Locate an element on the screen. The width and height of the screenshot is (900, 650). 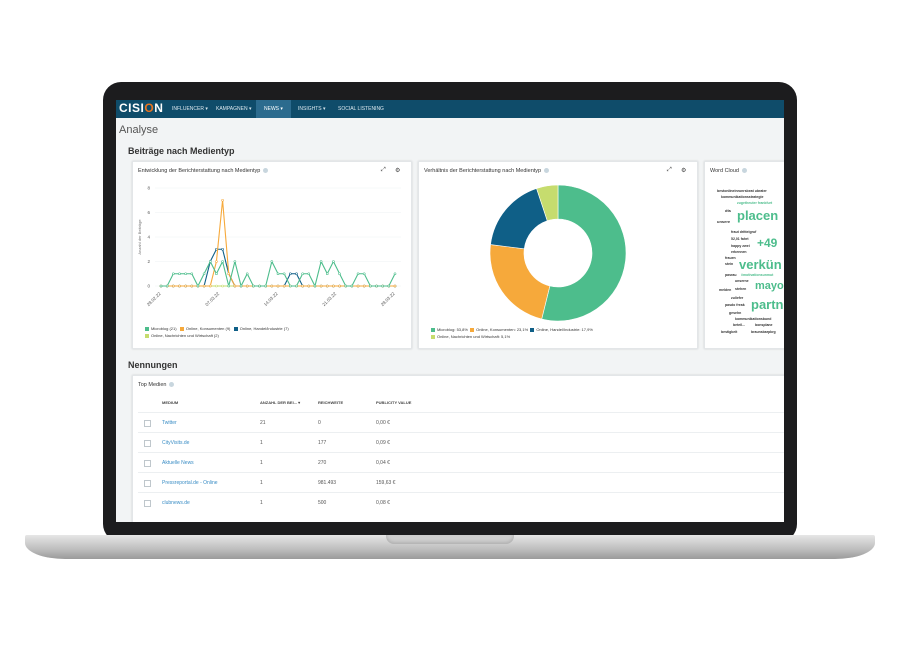
table-row: Aktuelle News 1 270 0,04 € is located at coordinates (461, 462).